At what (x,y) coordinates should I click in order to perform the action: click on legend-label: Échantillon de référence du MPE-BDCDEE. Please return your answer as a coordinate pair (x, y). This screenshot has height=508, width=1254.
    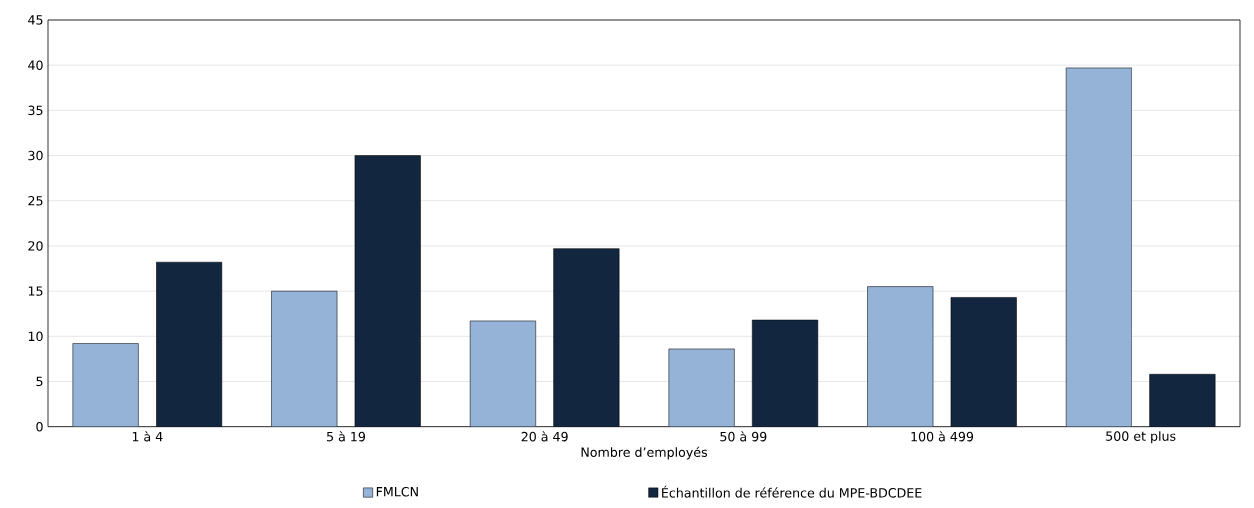
    Looking at the image, I should click on (792, 491).